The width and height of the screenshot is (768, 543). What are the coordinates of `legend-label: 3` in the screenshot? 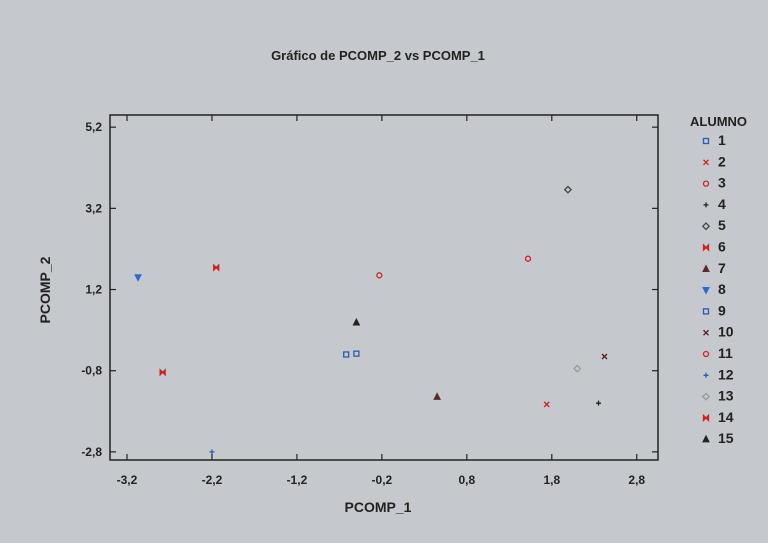 It's located at (722, 183).